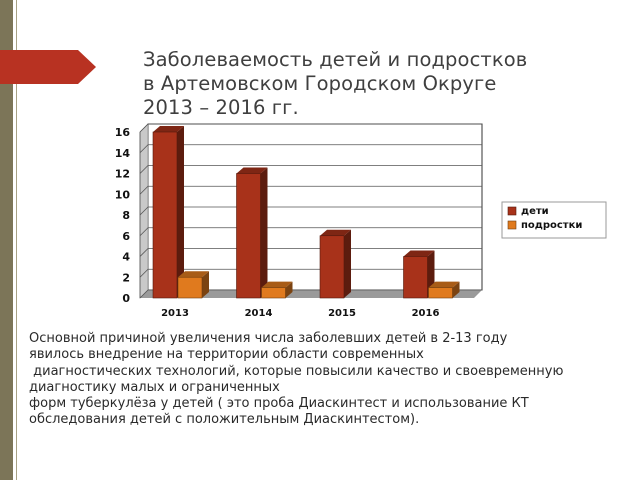 Image resolution: width=640 pixels, height=480 pixels. I want to click on y-tick-label: 6, so click(126, 236).